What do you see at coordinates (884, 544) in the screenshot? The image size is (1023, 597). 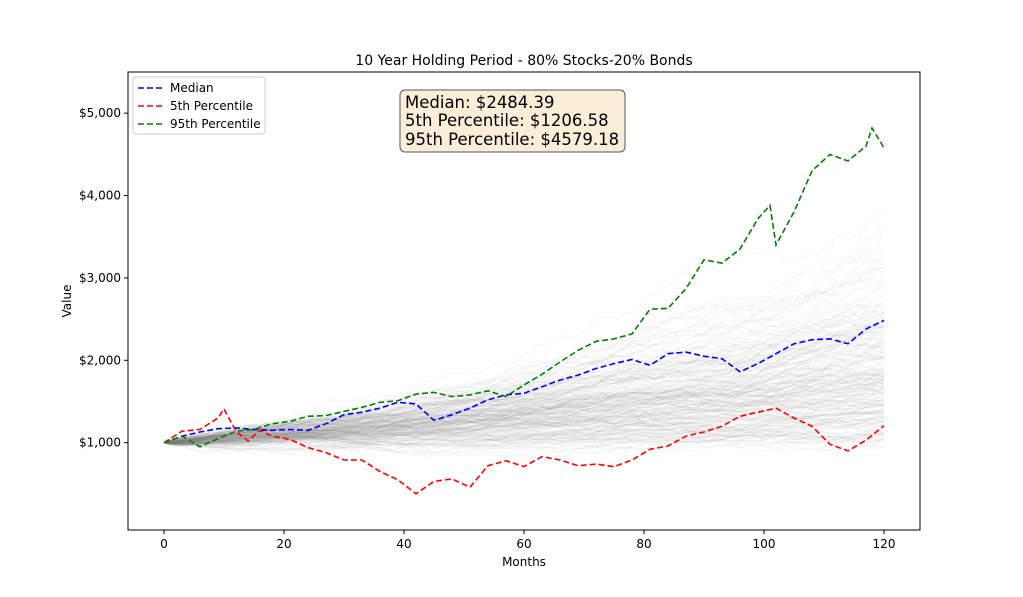 I see `x-tick-label: 120` at bounding box center [884, 544].